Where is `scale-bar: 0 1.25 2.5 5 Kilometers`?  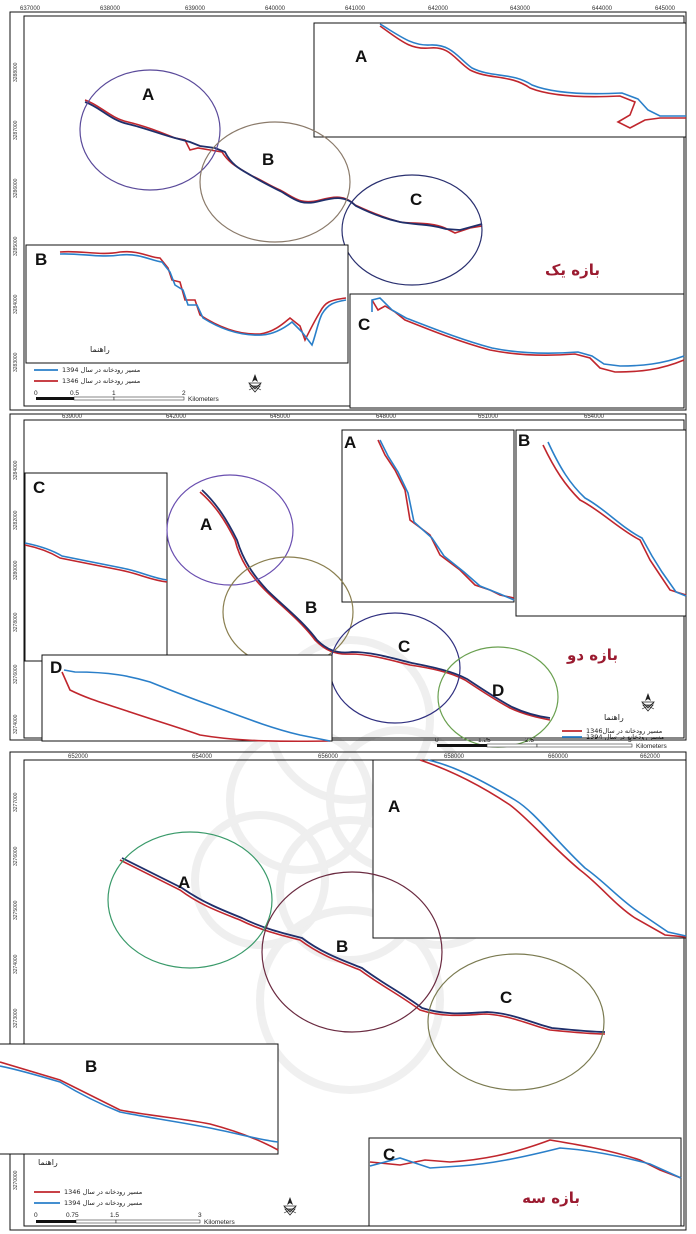
scale-bar: 0 1.25 2.5 5 Kilometers is located at coordinates (551, 743).